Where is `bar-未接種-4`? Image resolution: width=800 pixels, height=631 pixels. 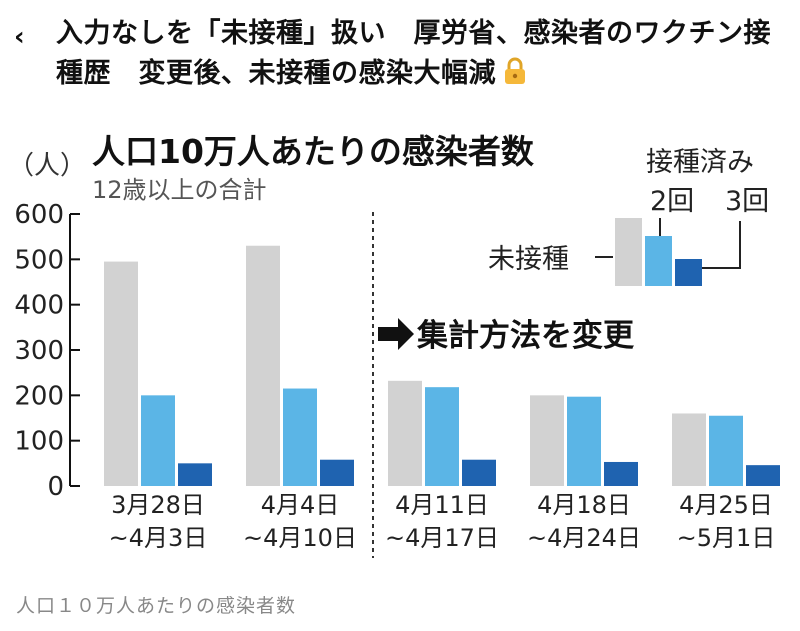
bar-未接種-4 is located at coordinates (689, 449).